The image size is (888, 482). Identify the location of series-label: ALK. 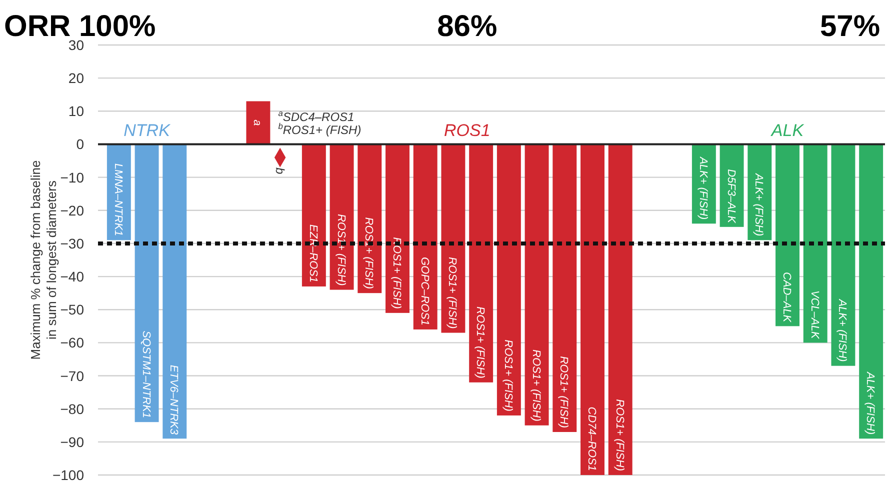
(787, 130).